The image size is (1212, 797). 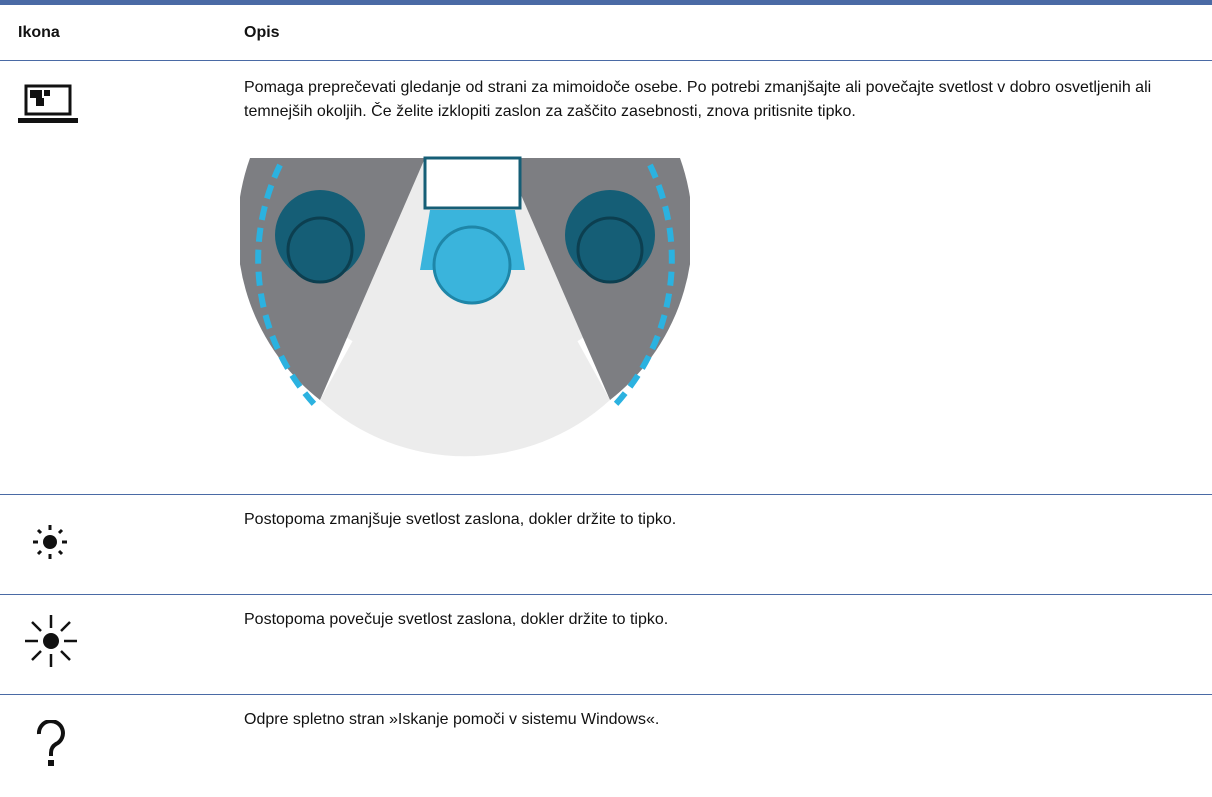 I want to click on brightness-up-icon, so click(x=51, y=641).